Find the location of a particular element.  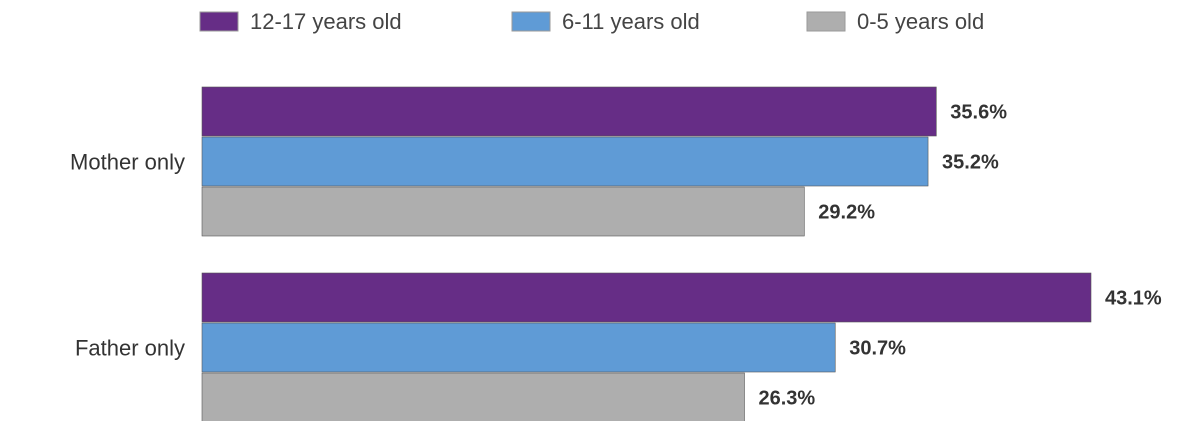

legend-label-6-11-years-old: 6-11 years old is located at coordinates (631, 21).